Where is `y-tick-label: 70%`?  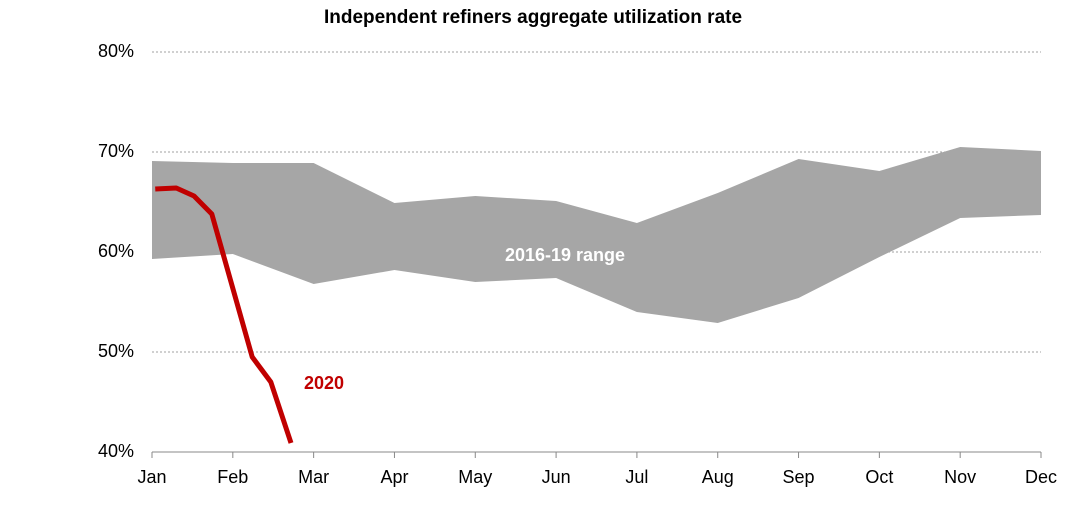
y-tick-label: 70% is located at coordinates (116, 151).